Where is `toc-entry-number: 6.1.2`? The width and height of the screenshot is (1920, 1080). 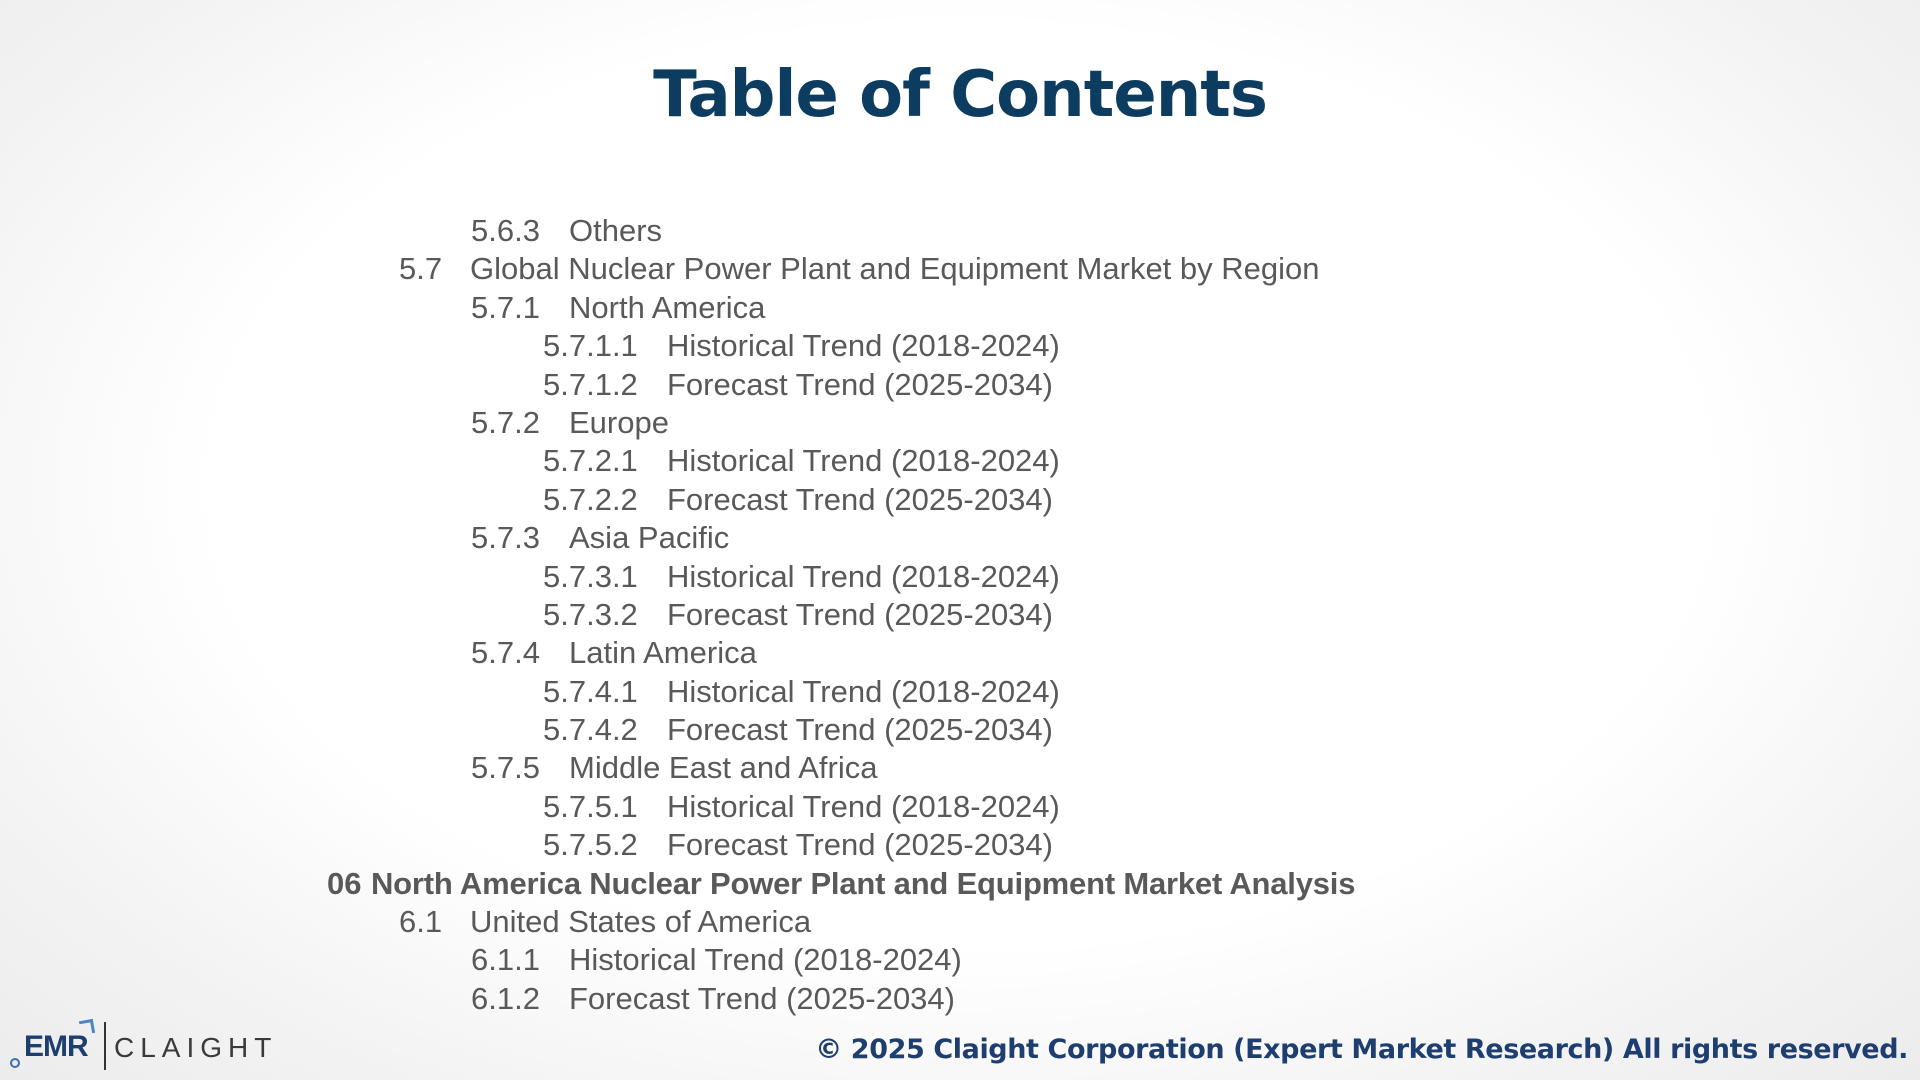
toc-entry-number: 6.1.2 is located at coordinates (505, 998).